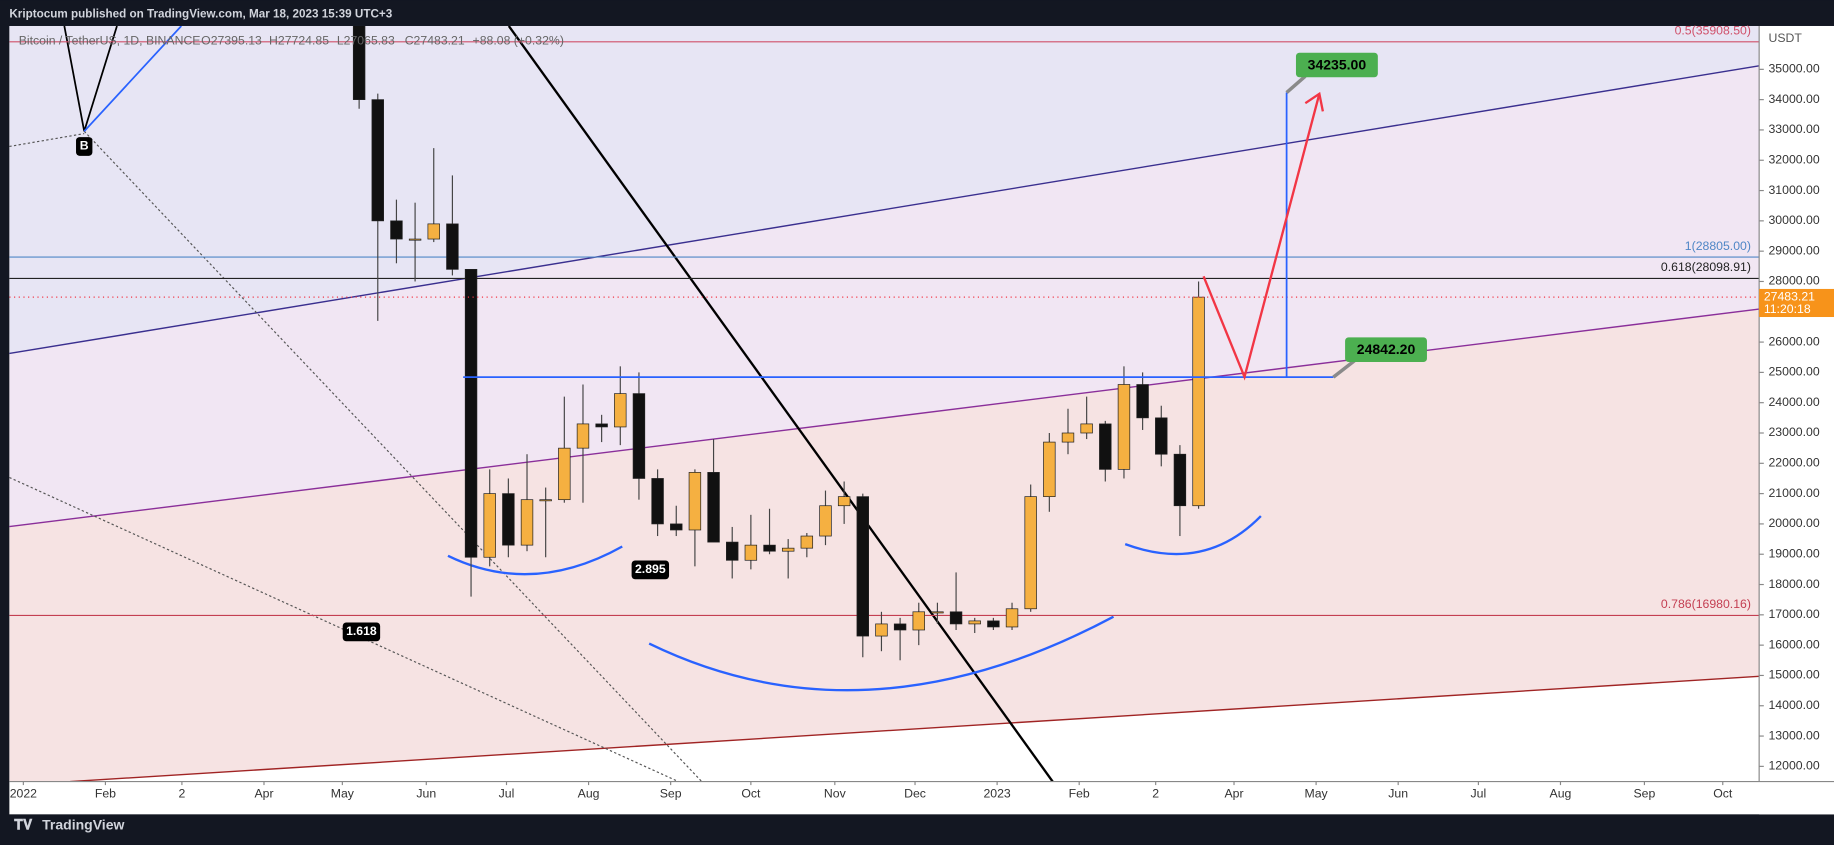  What do you see at coordinates (1794, 553) in the screenshot?
I see `y-tick-label: 19000.00` at bounding box center [1794, 553].